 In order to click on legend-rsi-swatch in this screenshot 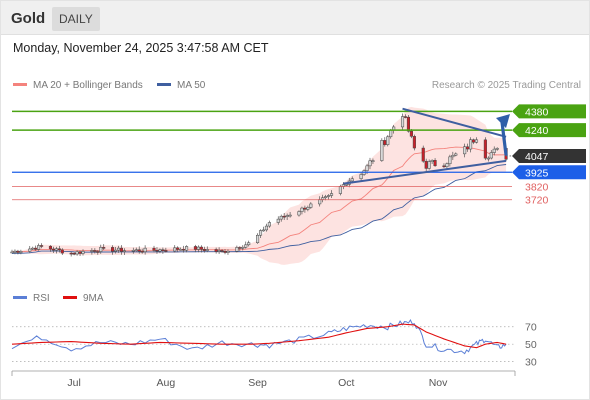, I will do `click(20, 297)`.